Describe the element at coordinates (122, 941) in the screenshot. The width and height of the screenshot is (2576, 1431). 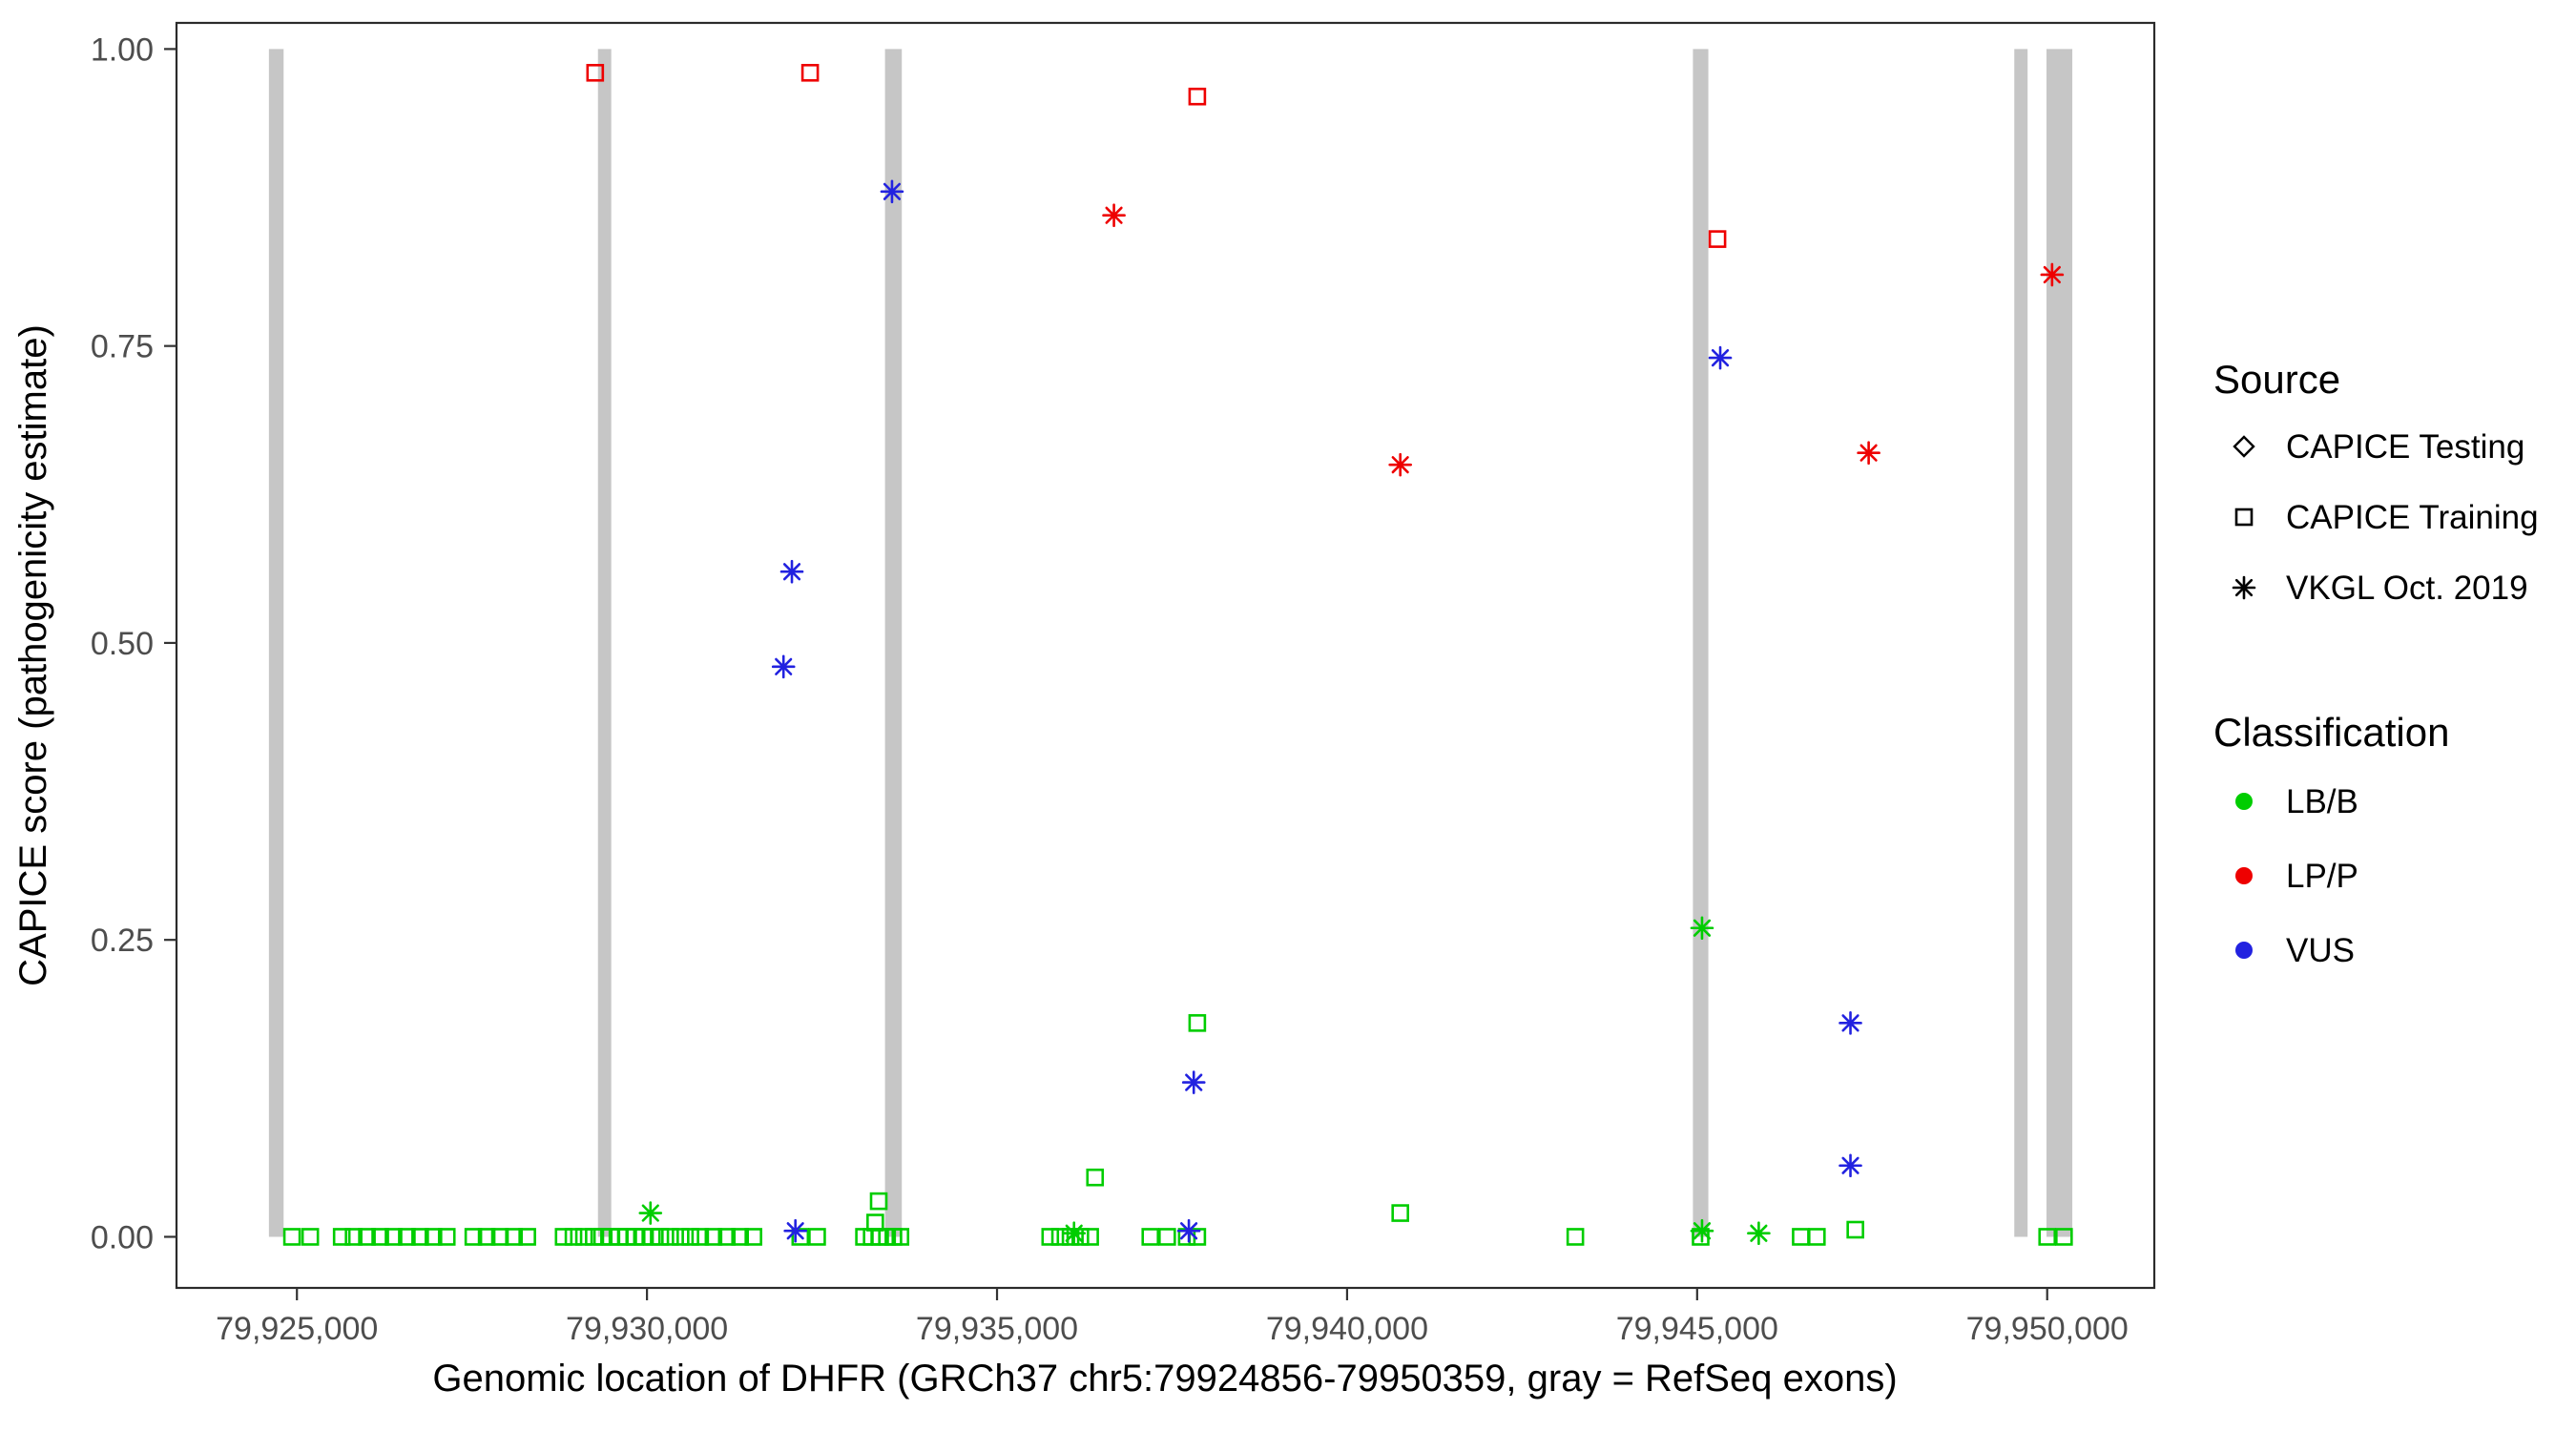
I see `y-tick-label: 0.25` at that location.